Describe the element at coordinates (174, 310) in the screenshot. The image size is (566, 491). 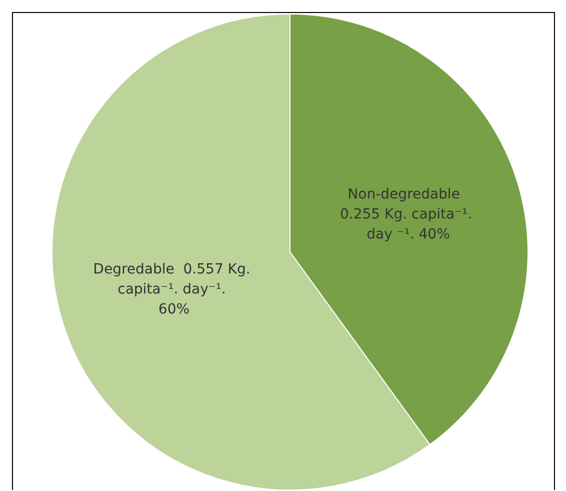
I see `data-label: 60%` at that location.